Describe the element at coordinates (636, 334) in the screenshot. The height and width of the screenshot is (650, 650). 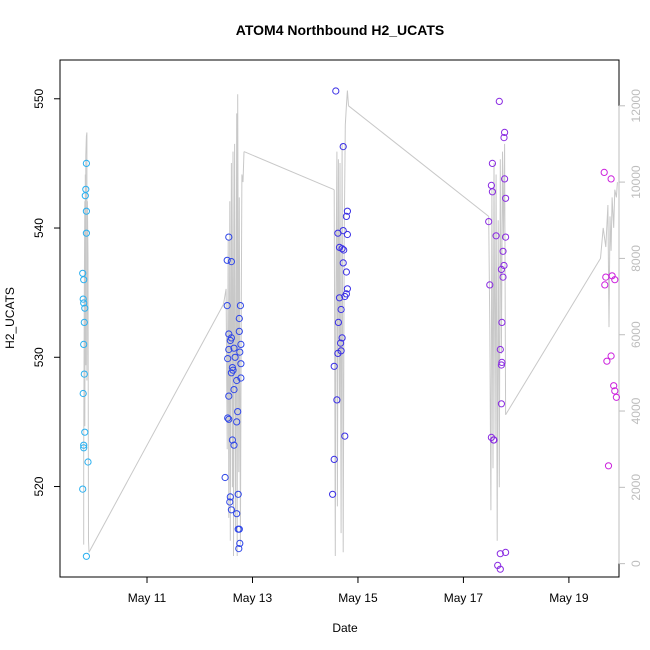
I see `y2-tick-label: 6000` at that location.